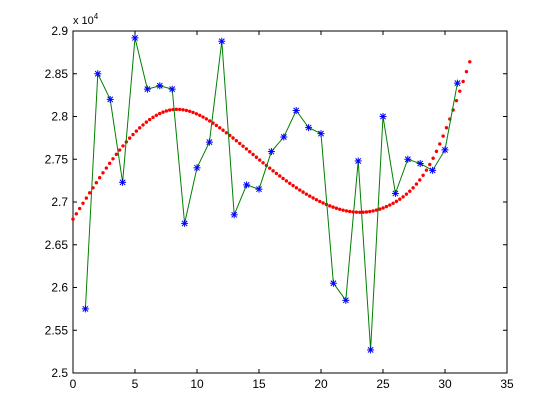 Image resolution: width=560 pixels, height=420 pixels. Describe the element at coordinates (259, 384) in the screenshot. I see `x-tick-label: 15` at that location.